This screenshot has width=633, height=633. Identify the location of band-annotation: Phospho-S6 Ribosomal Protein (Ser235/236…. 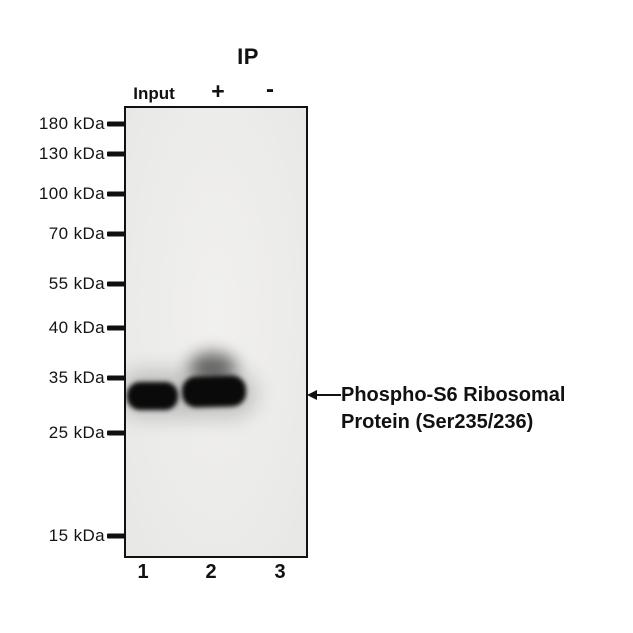
(453, 409).